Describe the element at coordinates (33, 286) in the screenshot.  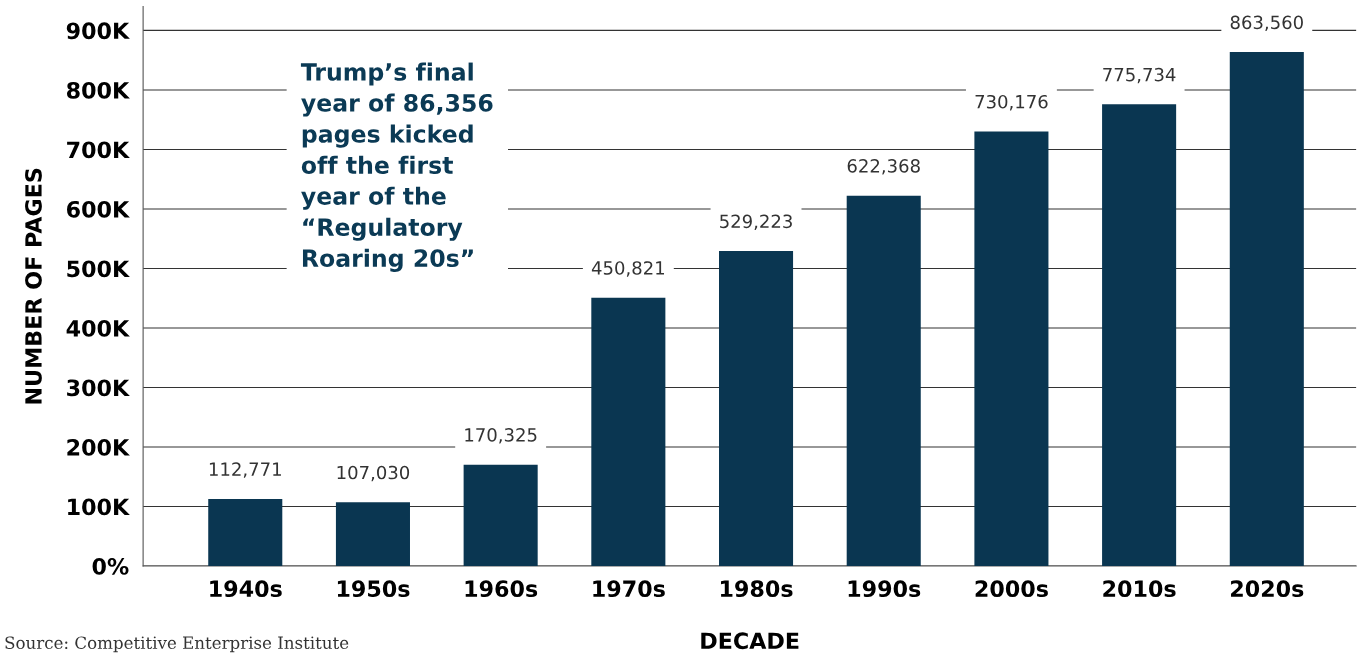
I see `y-axis-title: NUMBER OF PAGES` at that location.